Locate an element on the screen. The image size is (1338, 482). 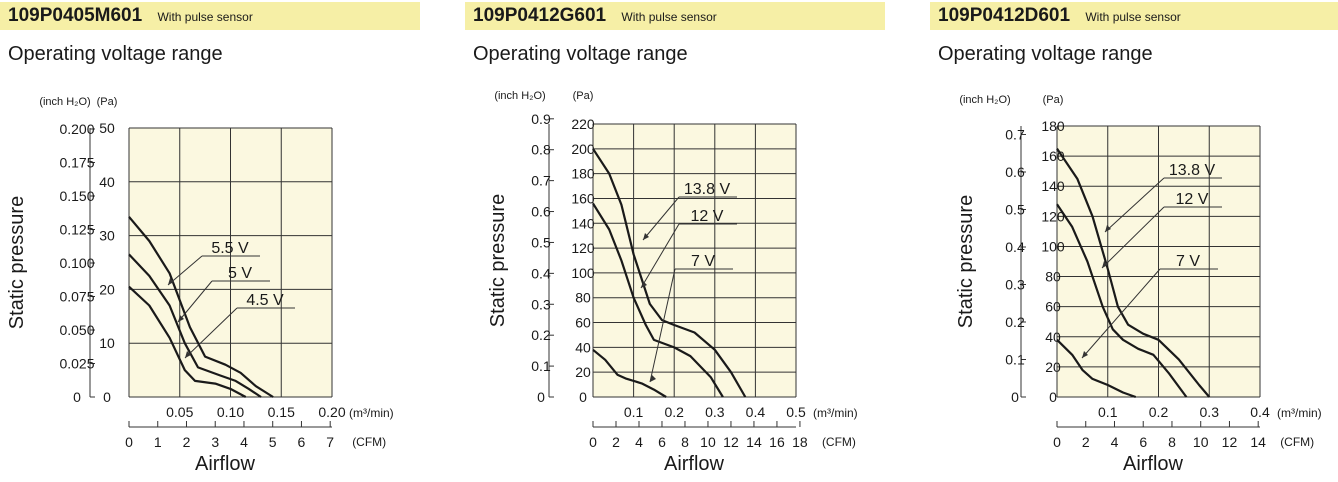
y-tick-inch: 0.6 is located at coordinates (541, 212).